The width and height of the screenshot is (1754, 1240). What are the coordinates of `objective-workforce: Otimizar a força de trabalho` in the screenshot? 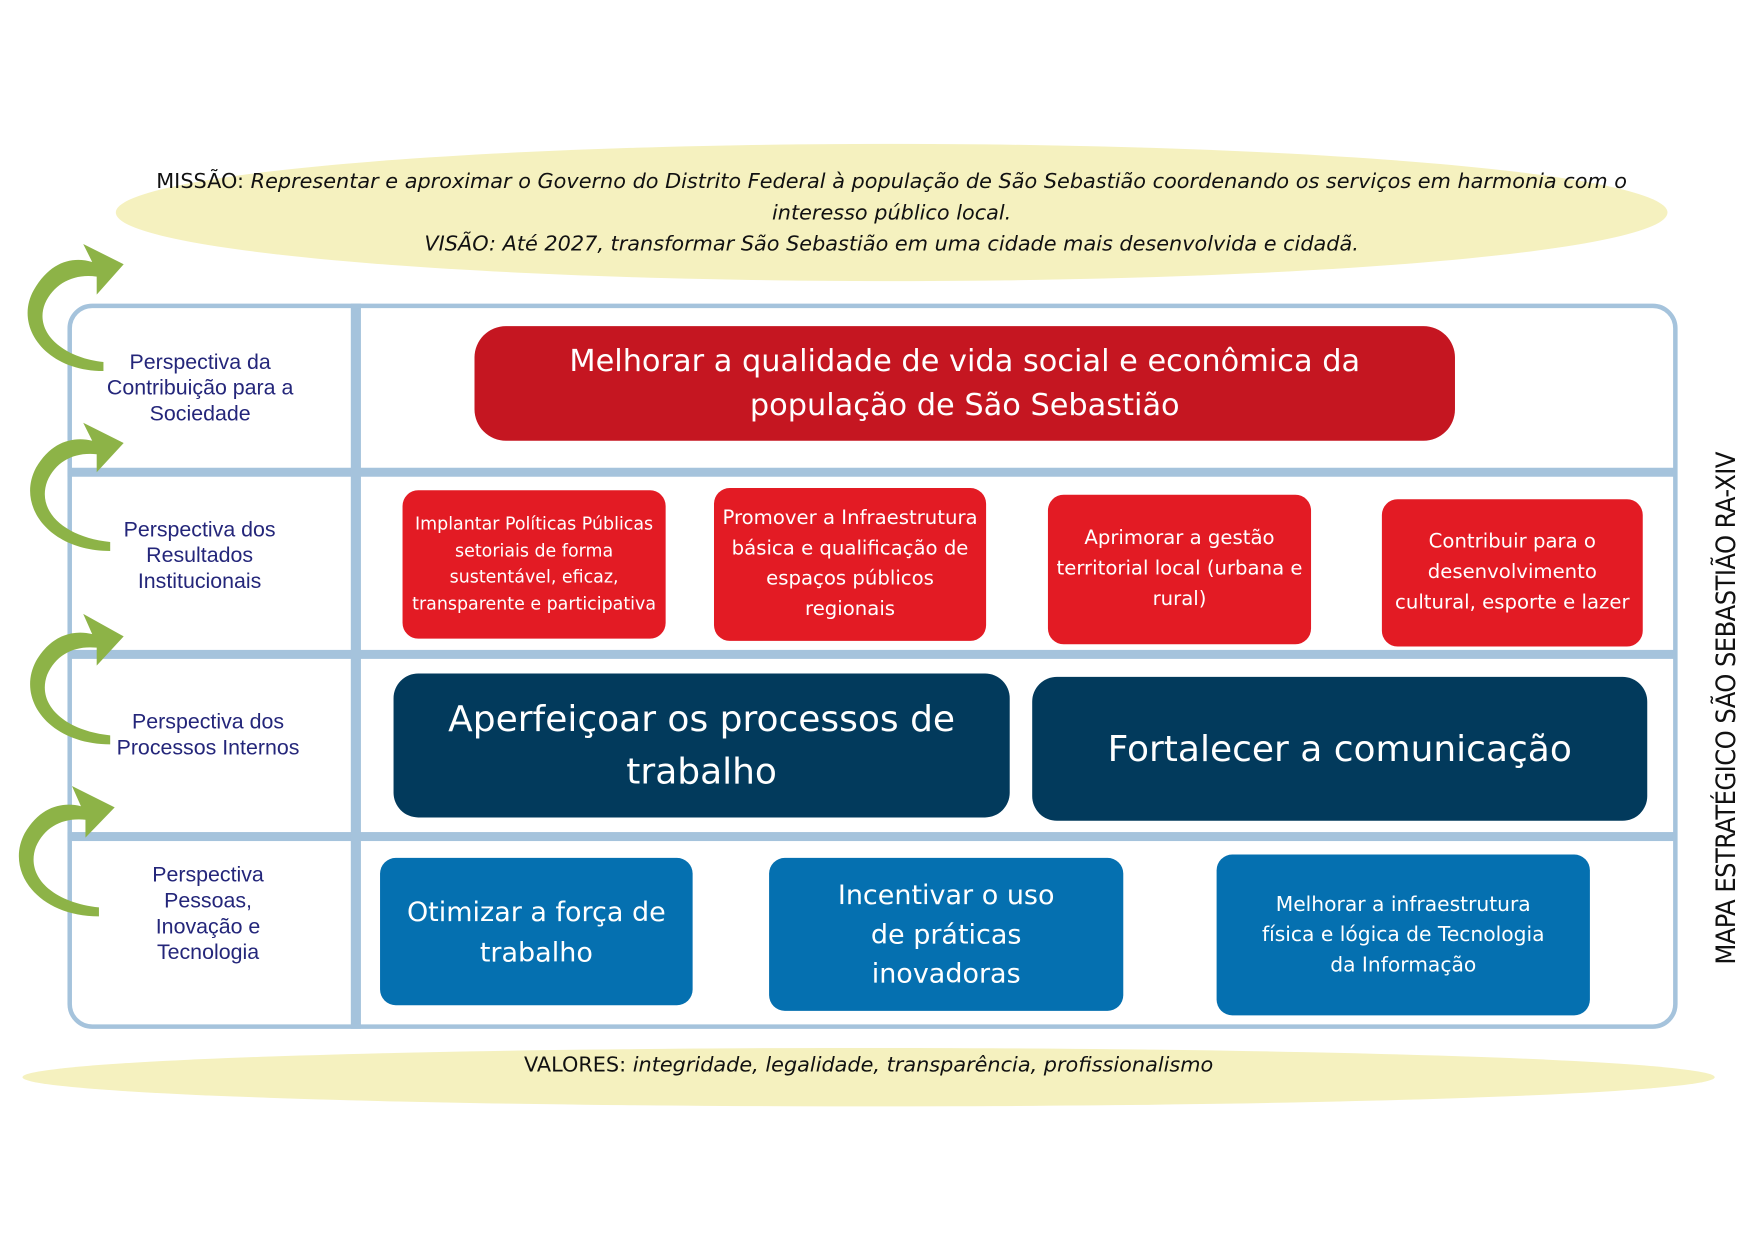 It's located at (536, 931).